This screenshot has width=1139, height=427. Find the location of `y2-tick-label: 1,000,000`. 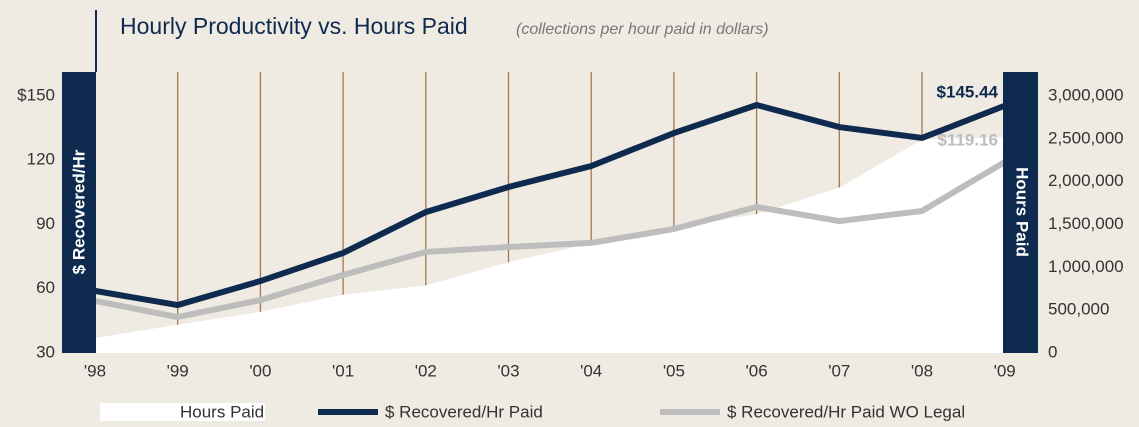

y2-tick-label: 1,000,000 is located at coordinates (1086, 266).